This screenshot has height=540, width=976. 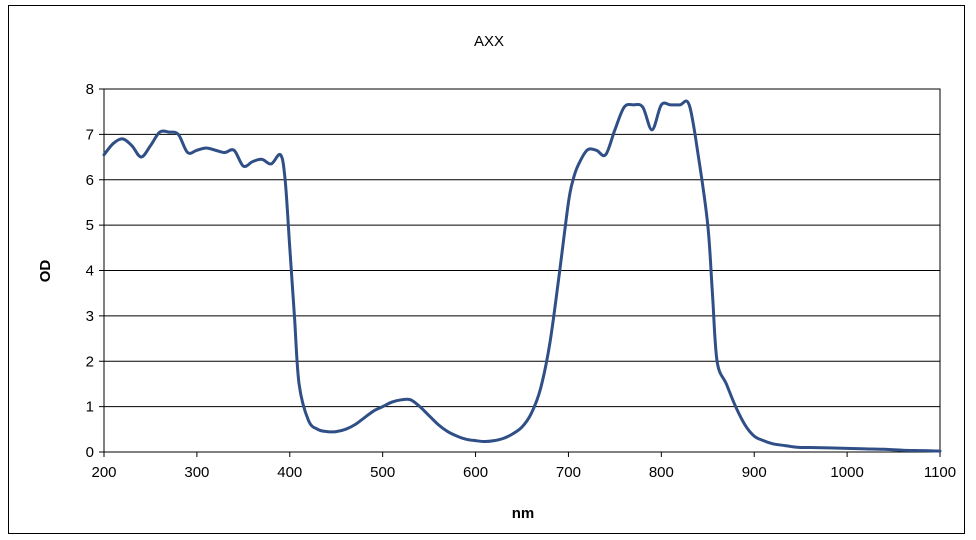 I want to click on y-tick-label: 7, so click(x=90, y=134).